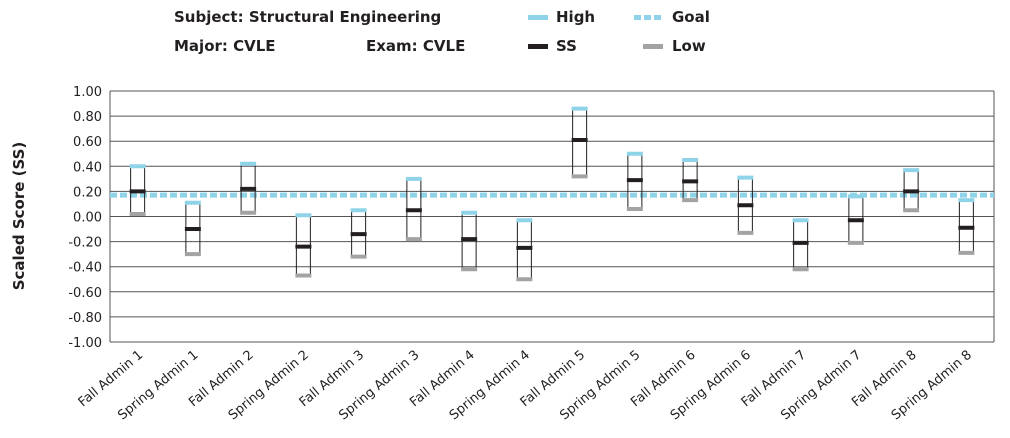 This screenshot has height=438, width=1010. What do you see at coordinates (87, 92) in the screenshot?
I see `y-tick-label: 1.00` at bounding box center [87, 92].